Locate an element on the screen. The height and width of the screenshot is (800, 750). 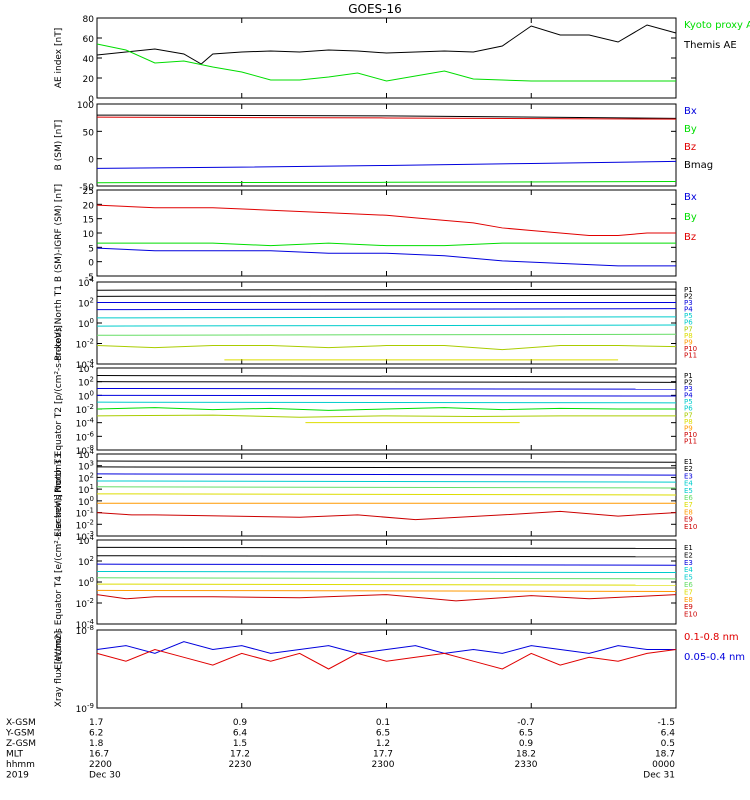
legend-entry: Bx is located at coordinates (690, 197).